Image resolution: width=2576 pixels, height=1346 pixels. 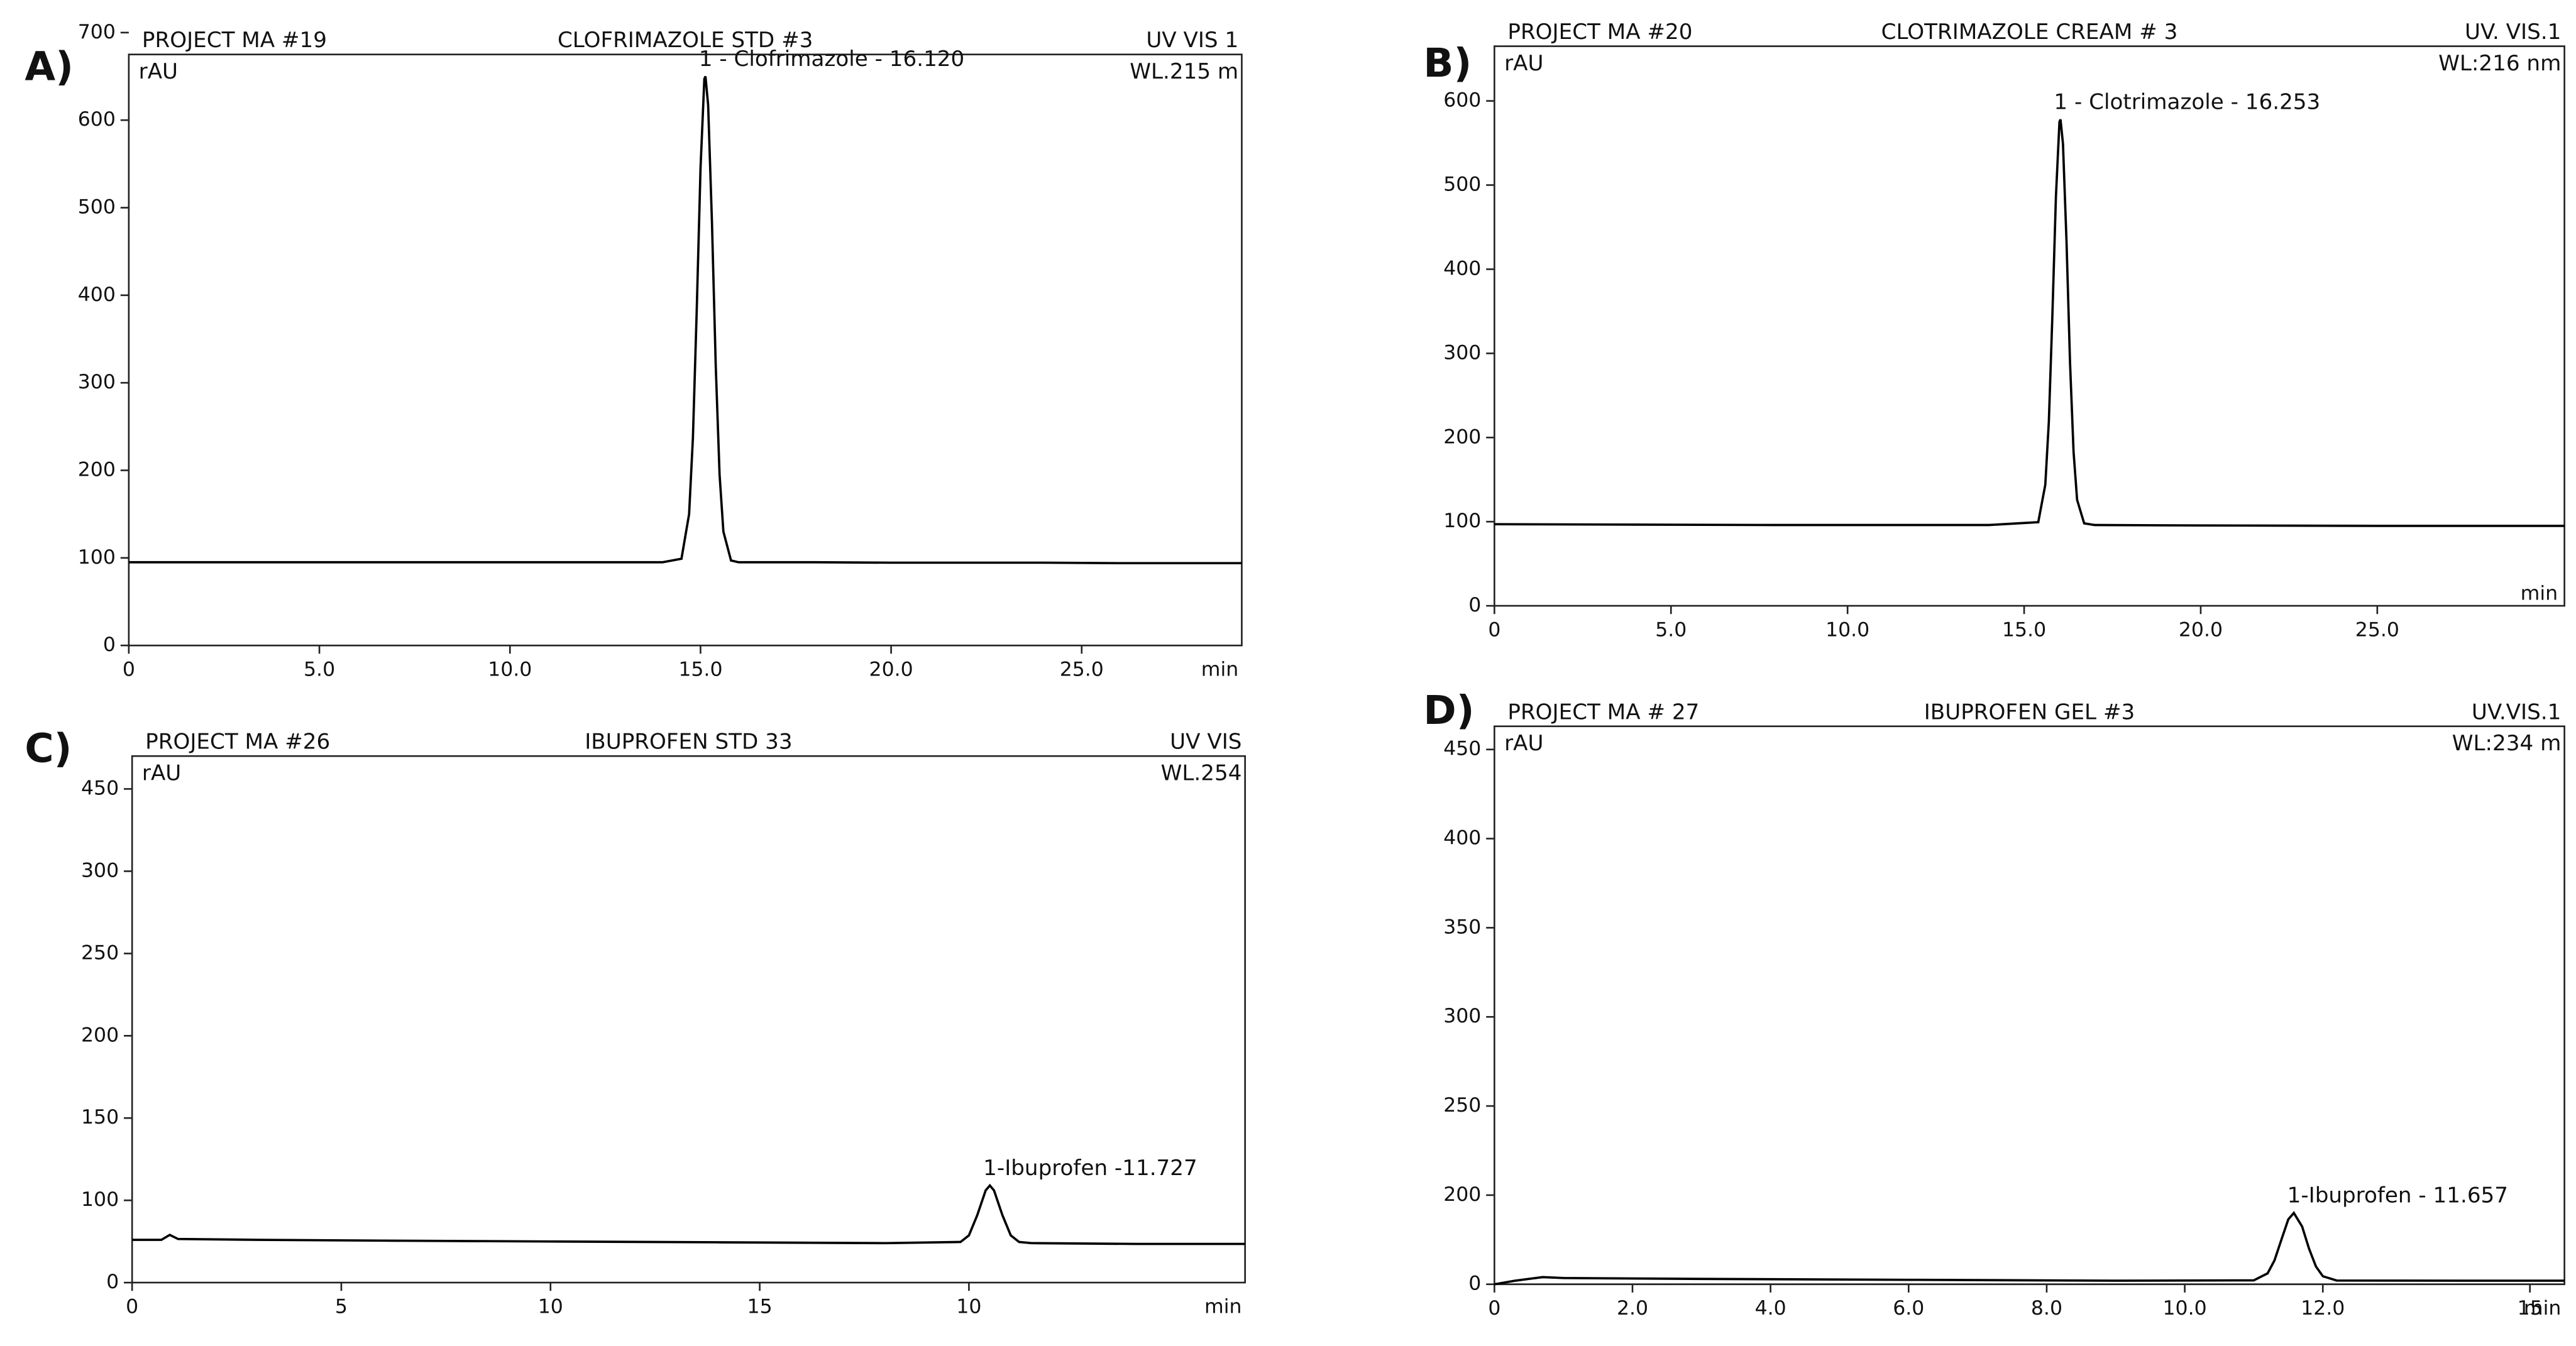 What do you see at coordinates (685, 40) in the screenshot?
I see `chart-title: CLOFRIMAZOLE STD #3` at bounding box center [685, 40].